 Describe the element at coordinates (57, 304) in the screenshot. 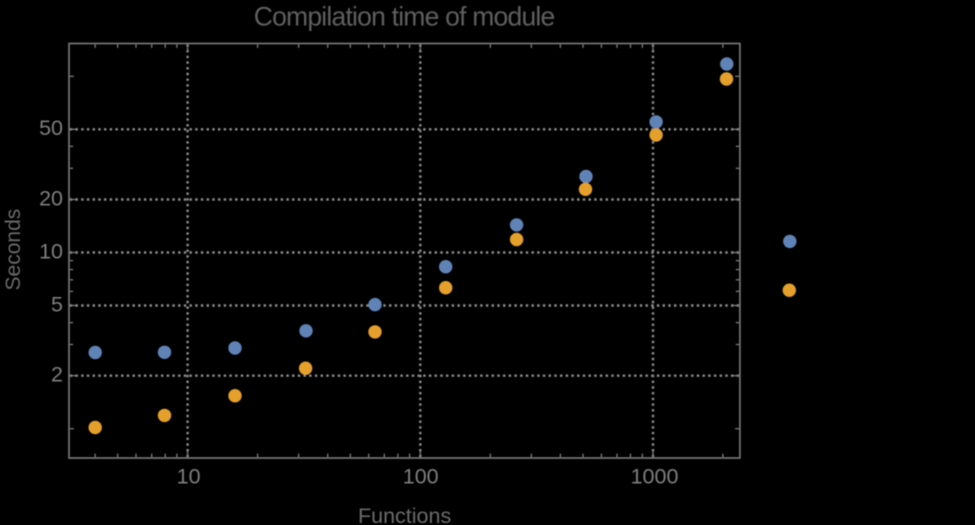

I see `svg-text: 5` at that location.